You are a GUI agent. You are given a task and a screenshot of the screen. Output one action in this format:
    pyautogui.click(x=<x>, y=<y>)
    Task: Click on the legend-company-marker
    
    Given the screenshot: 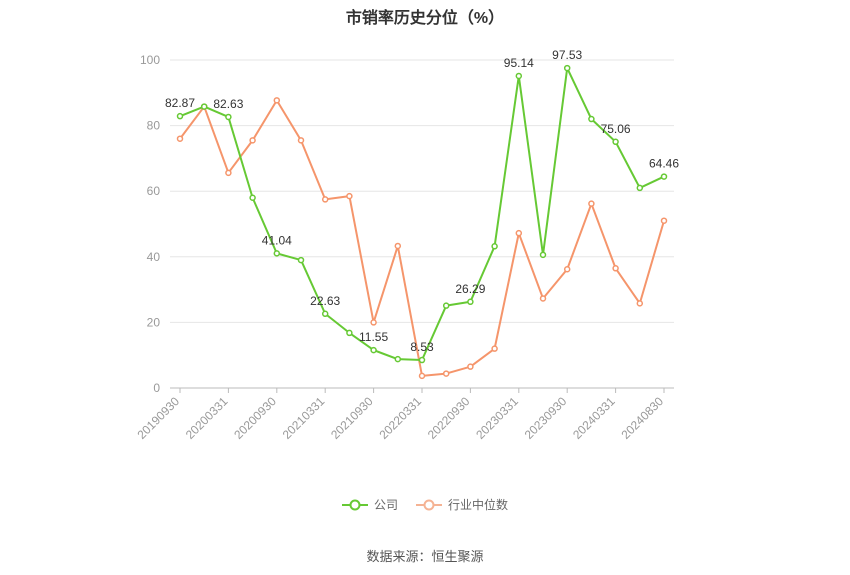 What is the action you would take?
    pyautogui.click(x=354, y=504)
    